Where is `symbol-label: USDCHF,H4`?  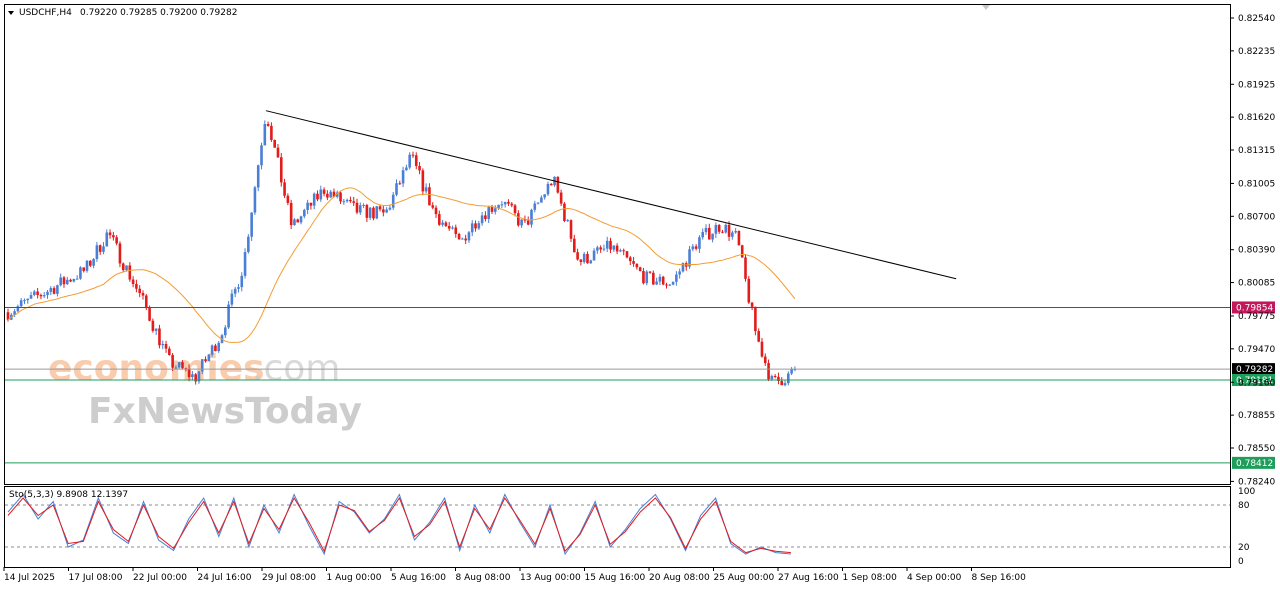
symbol-label: USDCHF,H4 is located at coordinates (45, 13).